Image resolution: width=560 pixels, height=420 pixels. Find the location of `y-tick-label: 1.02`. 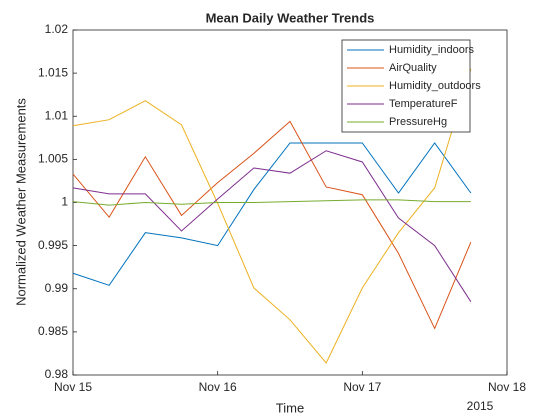

y-tick-label: 1.02 is located at coordinates (57, 29).